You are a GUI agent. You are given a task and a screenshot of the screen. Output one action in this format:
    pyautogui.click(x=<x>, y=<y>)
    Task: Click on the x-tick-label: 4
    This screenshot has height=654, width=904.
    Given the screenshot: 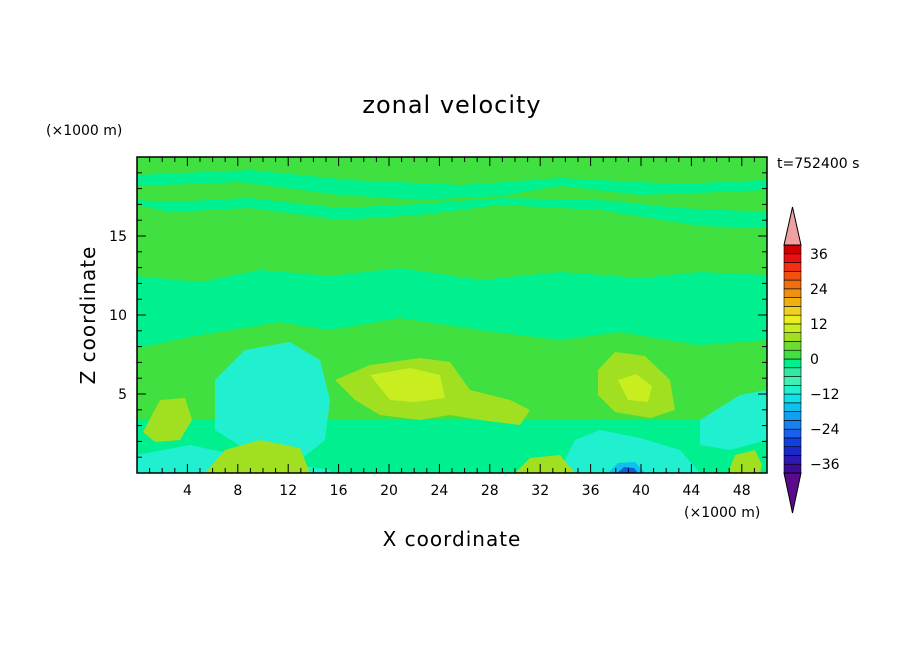 What is the action you would take?
    pyautogui.click(x=187, y=491)
    